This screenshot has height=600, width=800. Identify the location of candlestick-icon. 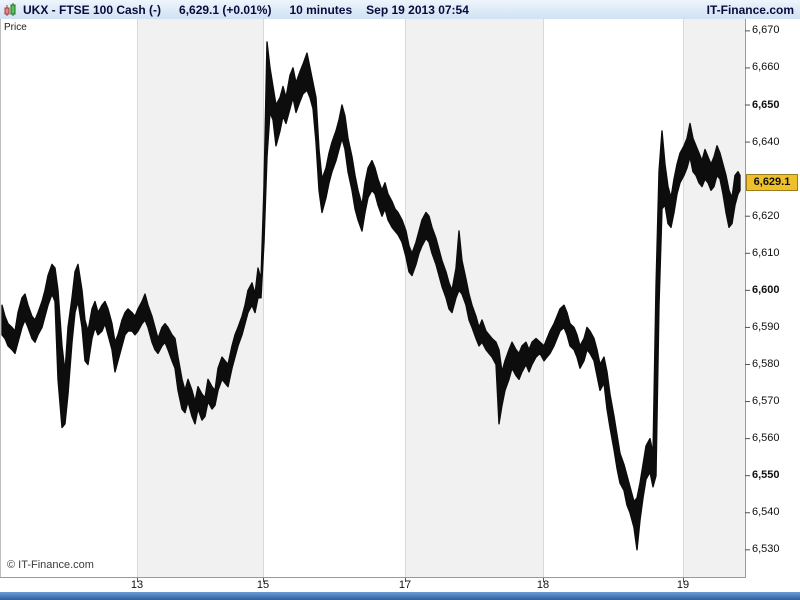
(10, 9).